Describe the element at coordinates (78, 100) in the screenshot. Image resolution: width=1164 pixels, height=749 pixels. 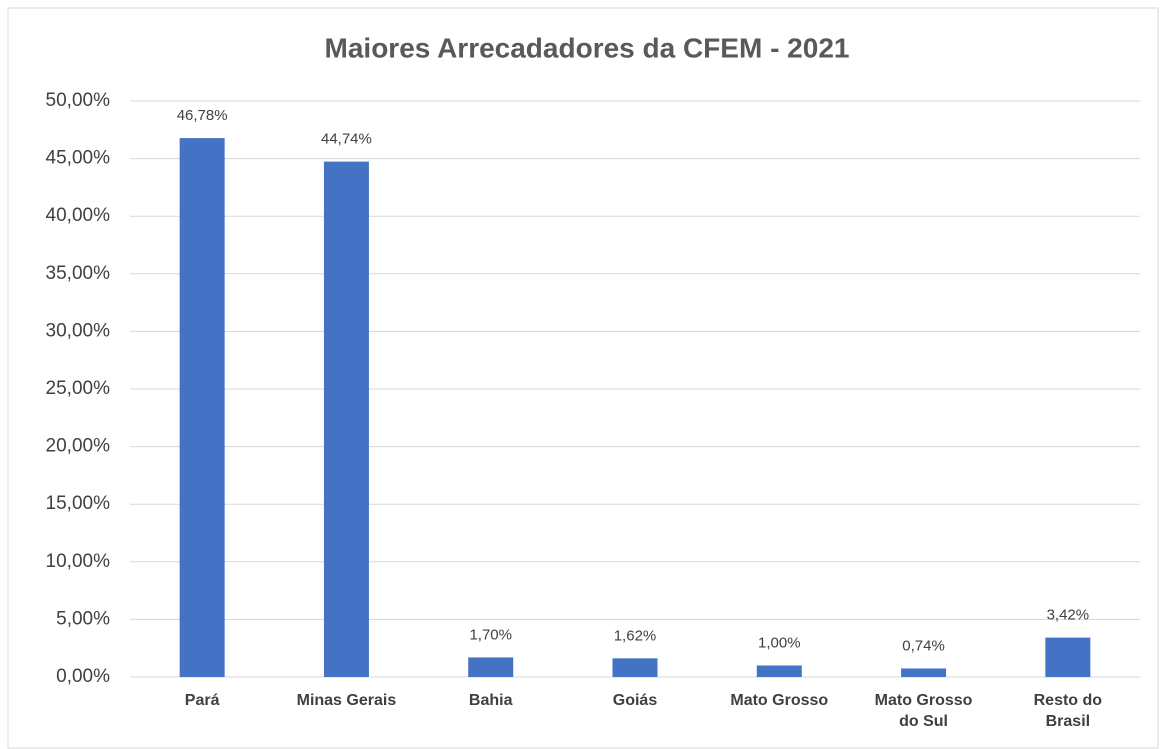
I see `y-tick-label: 50,00%` at that location.